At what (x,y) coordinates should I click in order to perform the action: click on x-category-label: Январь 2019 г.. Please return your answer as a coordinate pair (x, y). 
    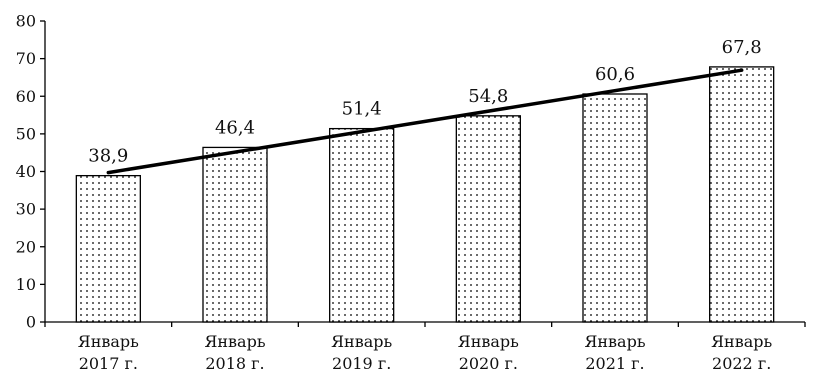
    Looking at the image, I should click on (361, 352).